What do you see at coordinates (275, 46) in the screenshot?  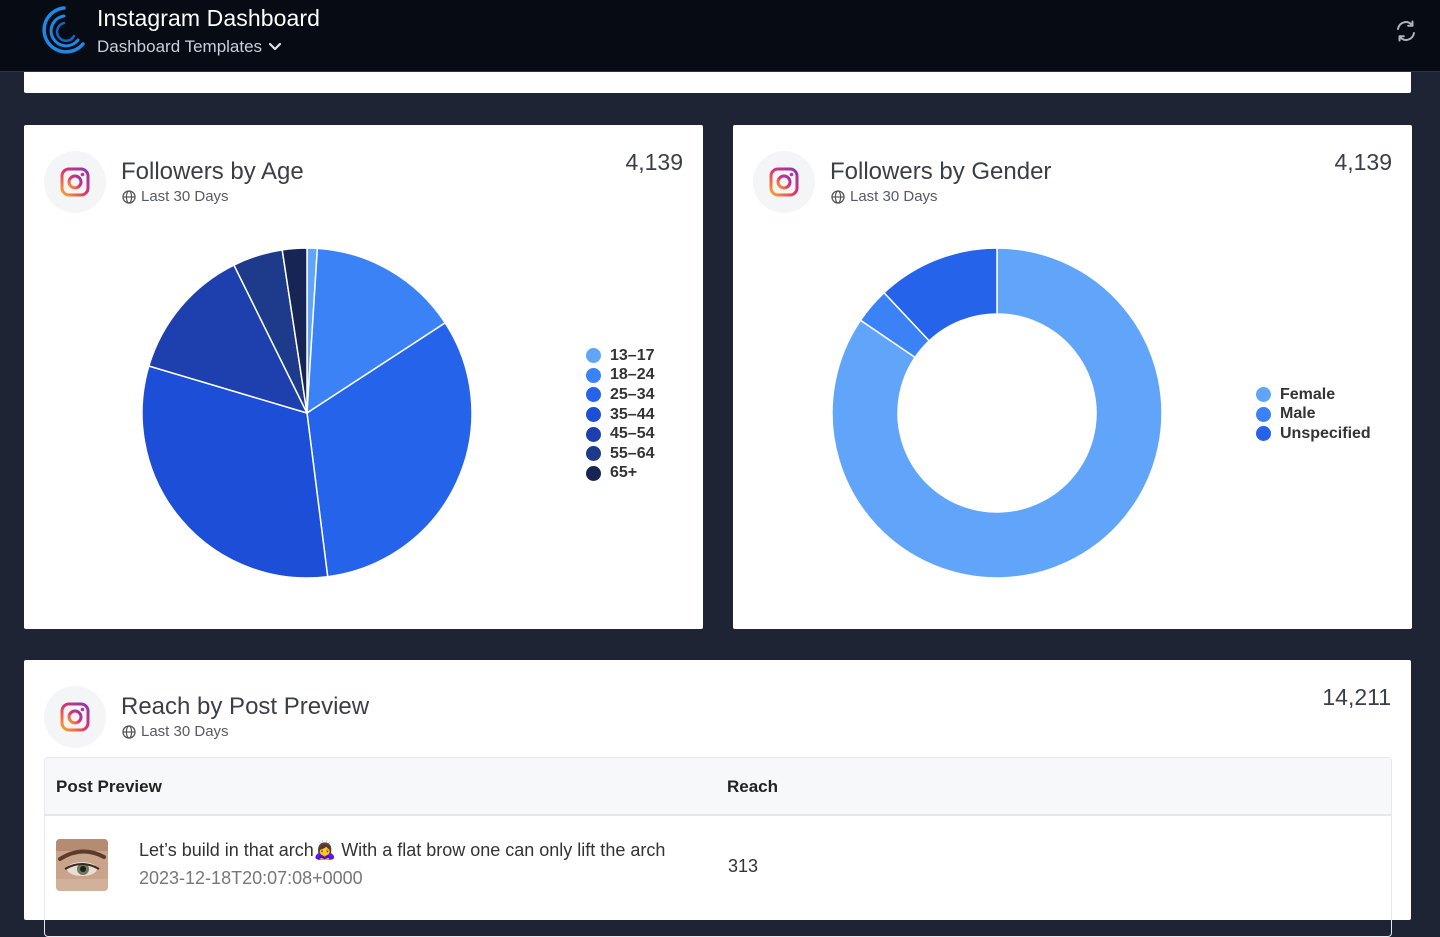 I see `chevron-down-icon` at bounding box center [275, 46].